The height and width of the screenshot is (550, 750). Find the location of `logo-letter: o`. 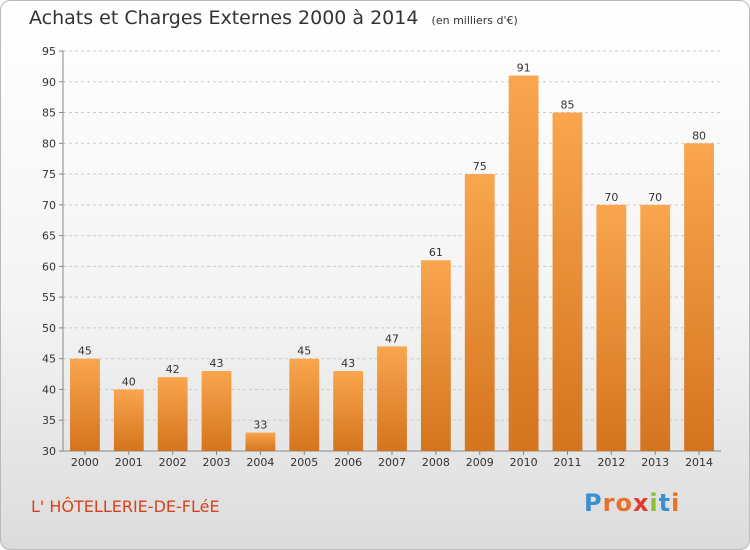

logo-letter: o is located at coordinates (624, 503).